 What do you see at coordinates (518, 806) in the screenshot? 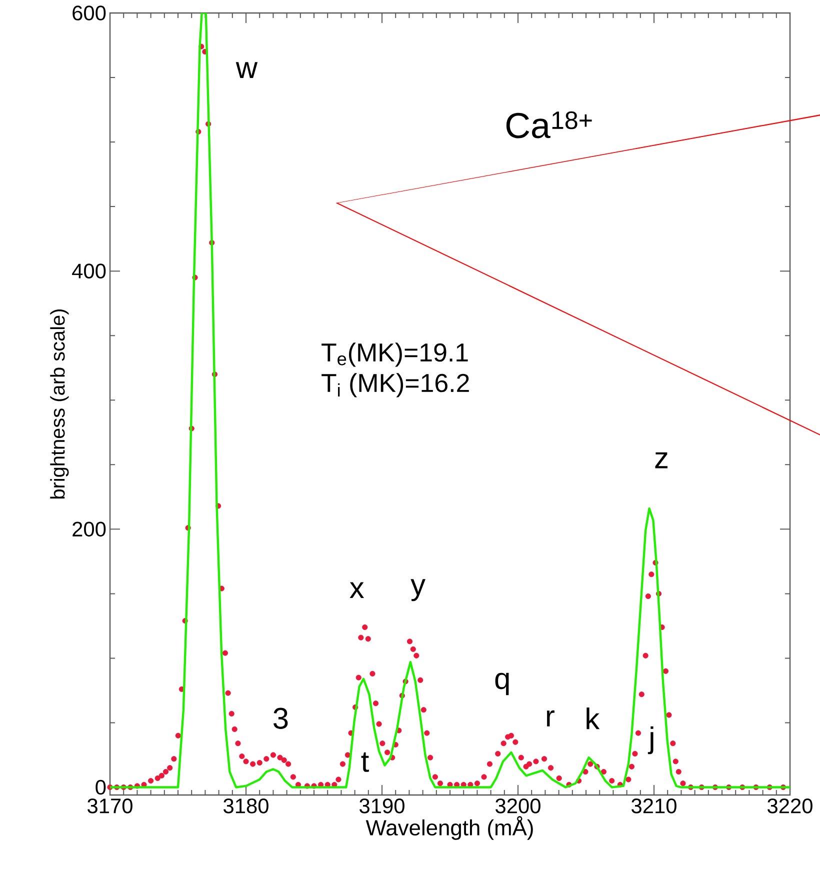
I see `x-tick-label: 3200` at bounding box center [518, 806].